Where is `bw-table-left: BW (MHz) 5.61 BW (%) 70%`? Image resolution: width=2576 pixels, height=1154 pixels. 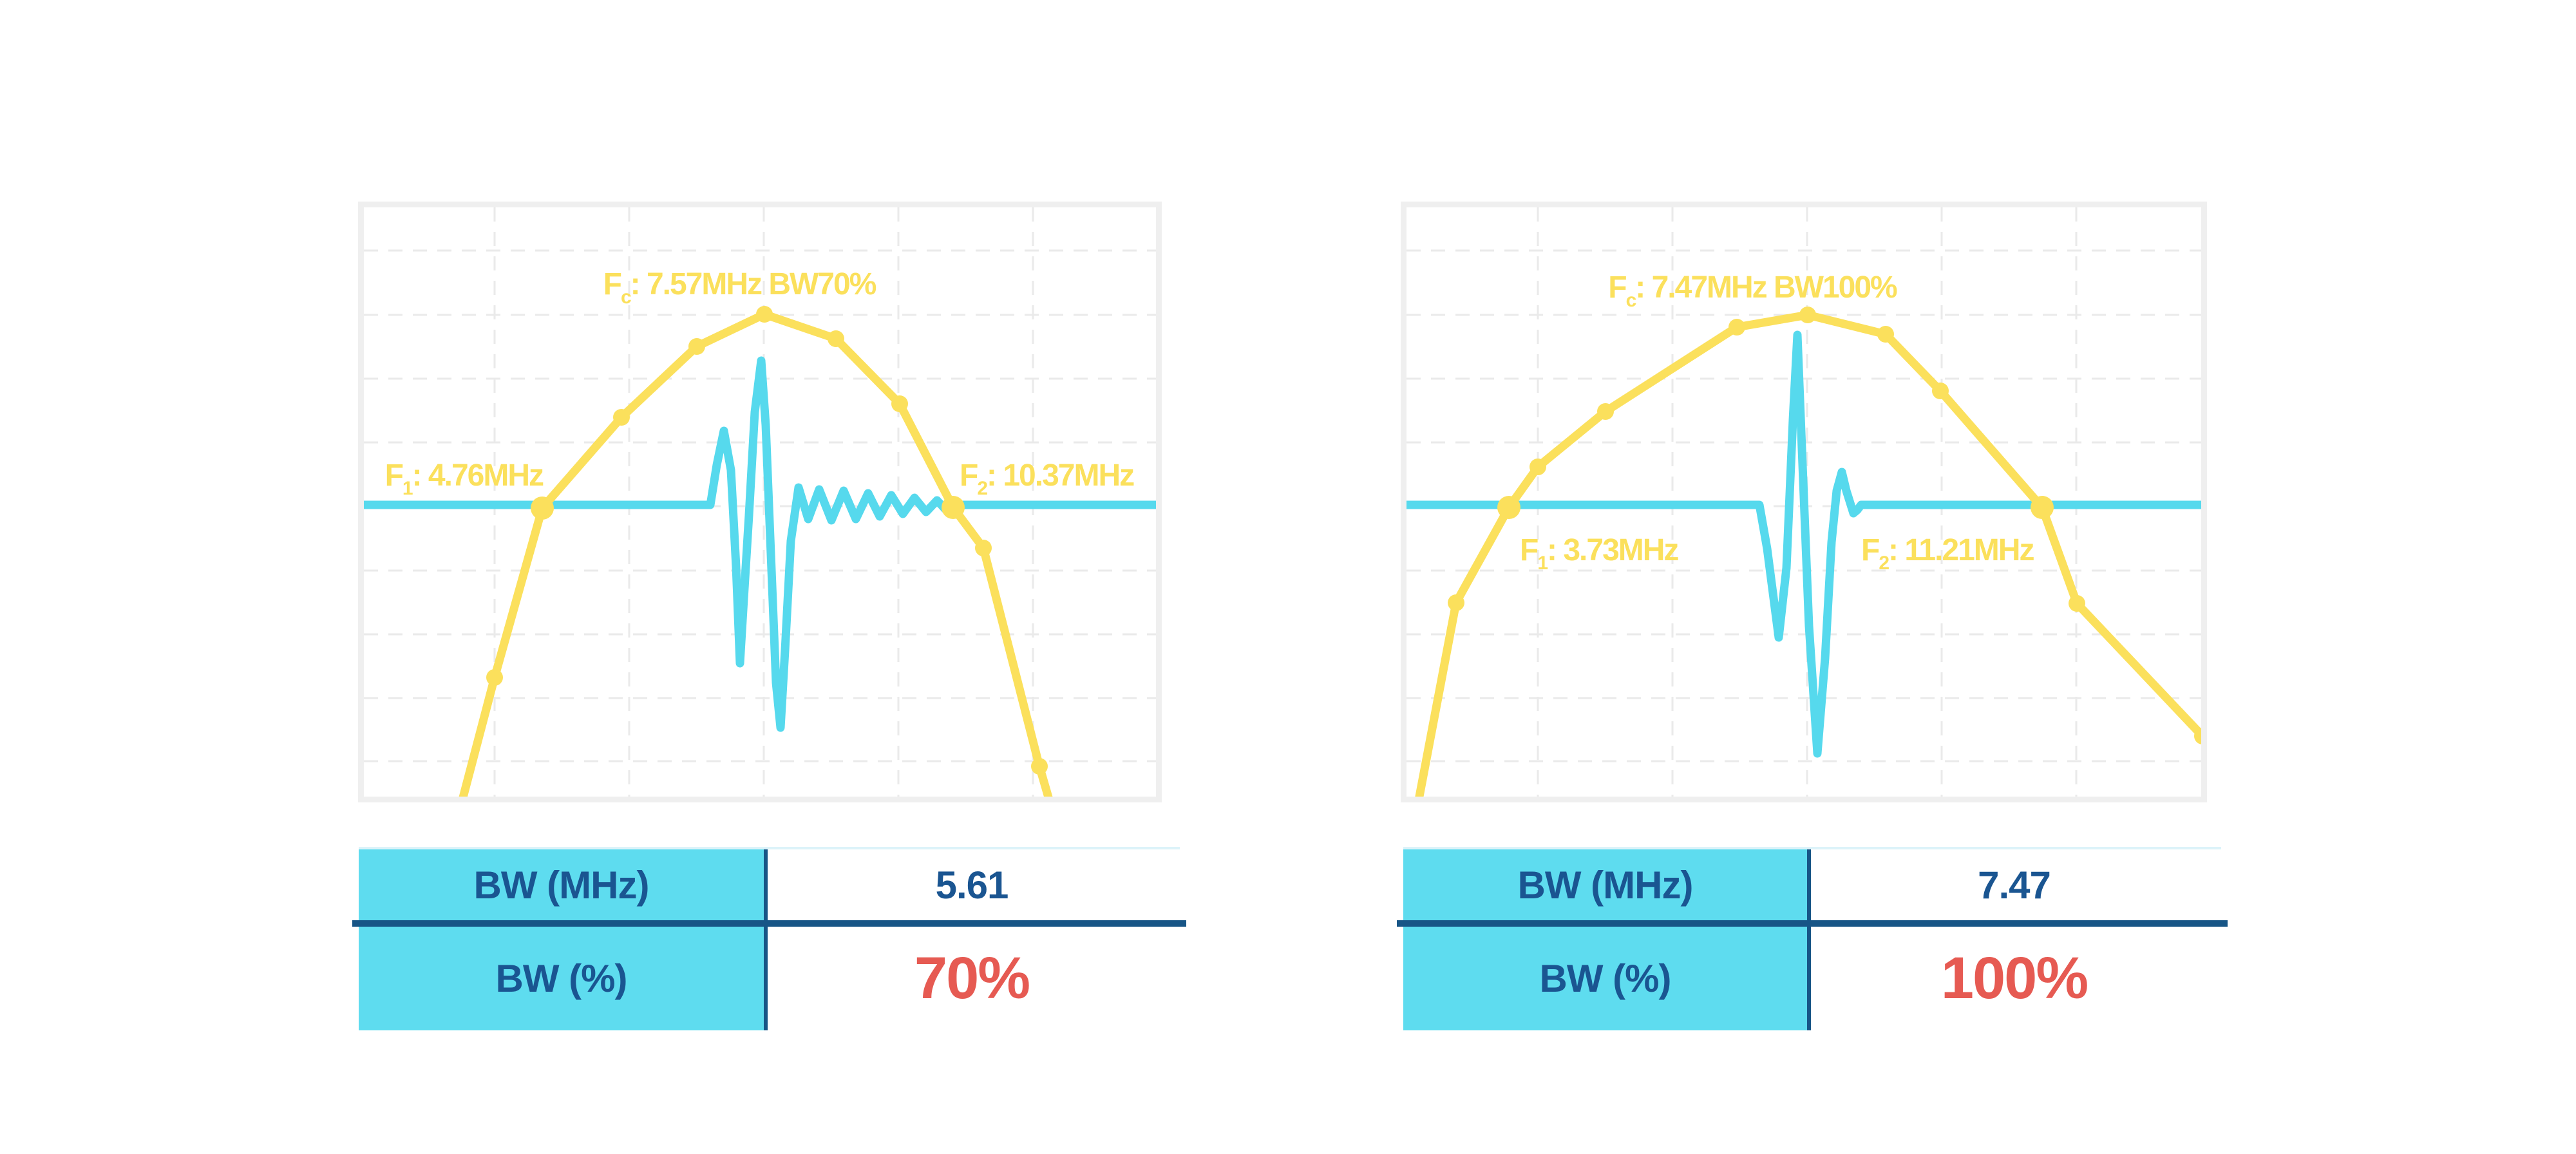 bw-table-left: BW (MHz) 5.61 BW (%) 70% is located at coordinates (769, 938).